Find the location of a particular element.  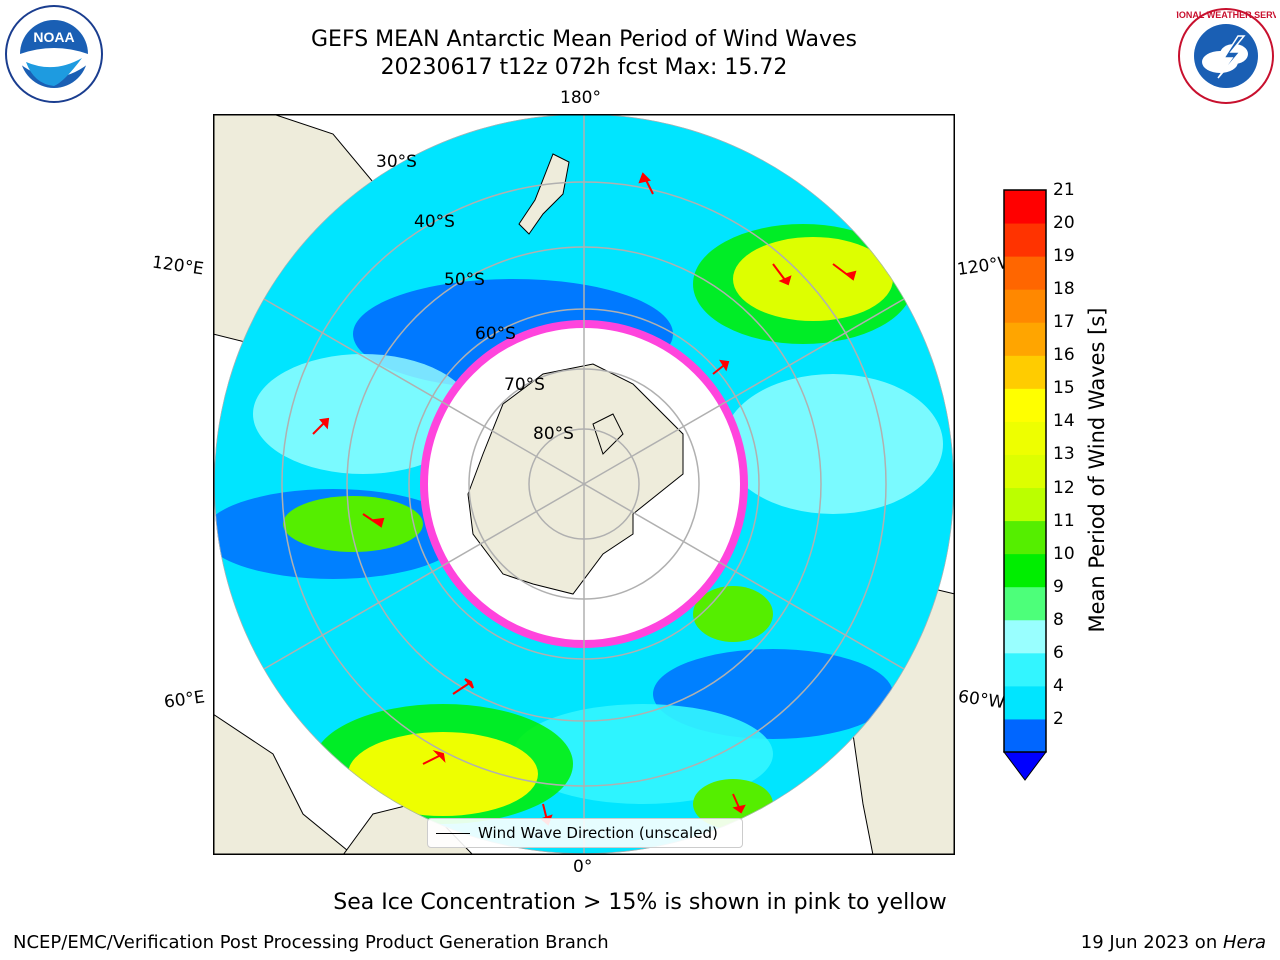

new-zealand-land is located at coordinates (544, 194).